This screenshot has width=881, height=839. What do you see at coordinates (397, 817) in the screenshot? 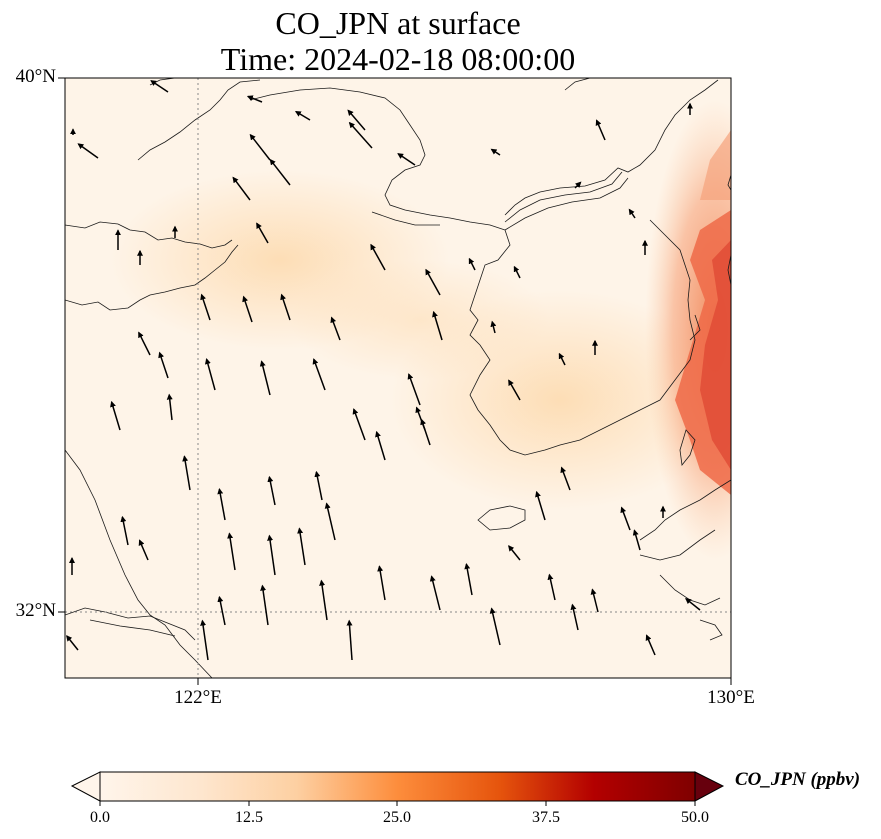
I see `colorbar-tick-2: 25.0` at bounding box center [397, 817].